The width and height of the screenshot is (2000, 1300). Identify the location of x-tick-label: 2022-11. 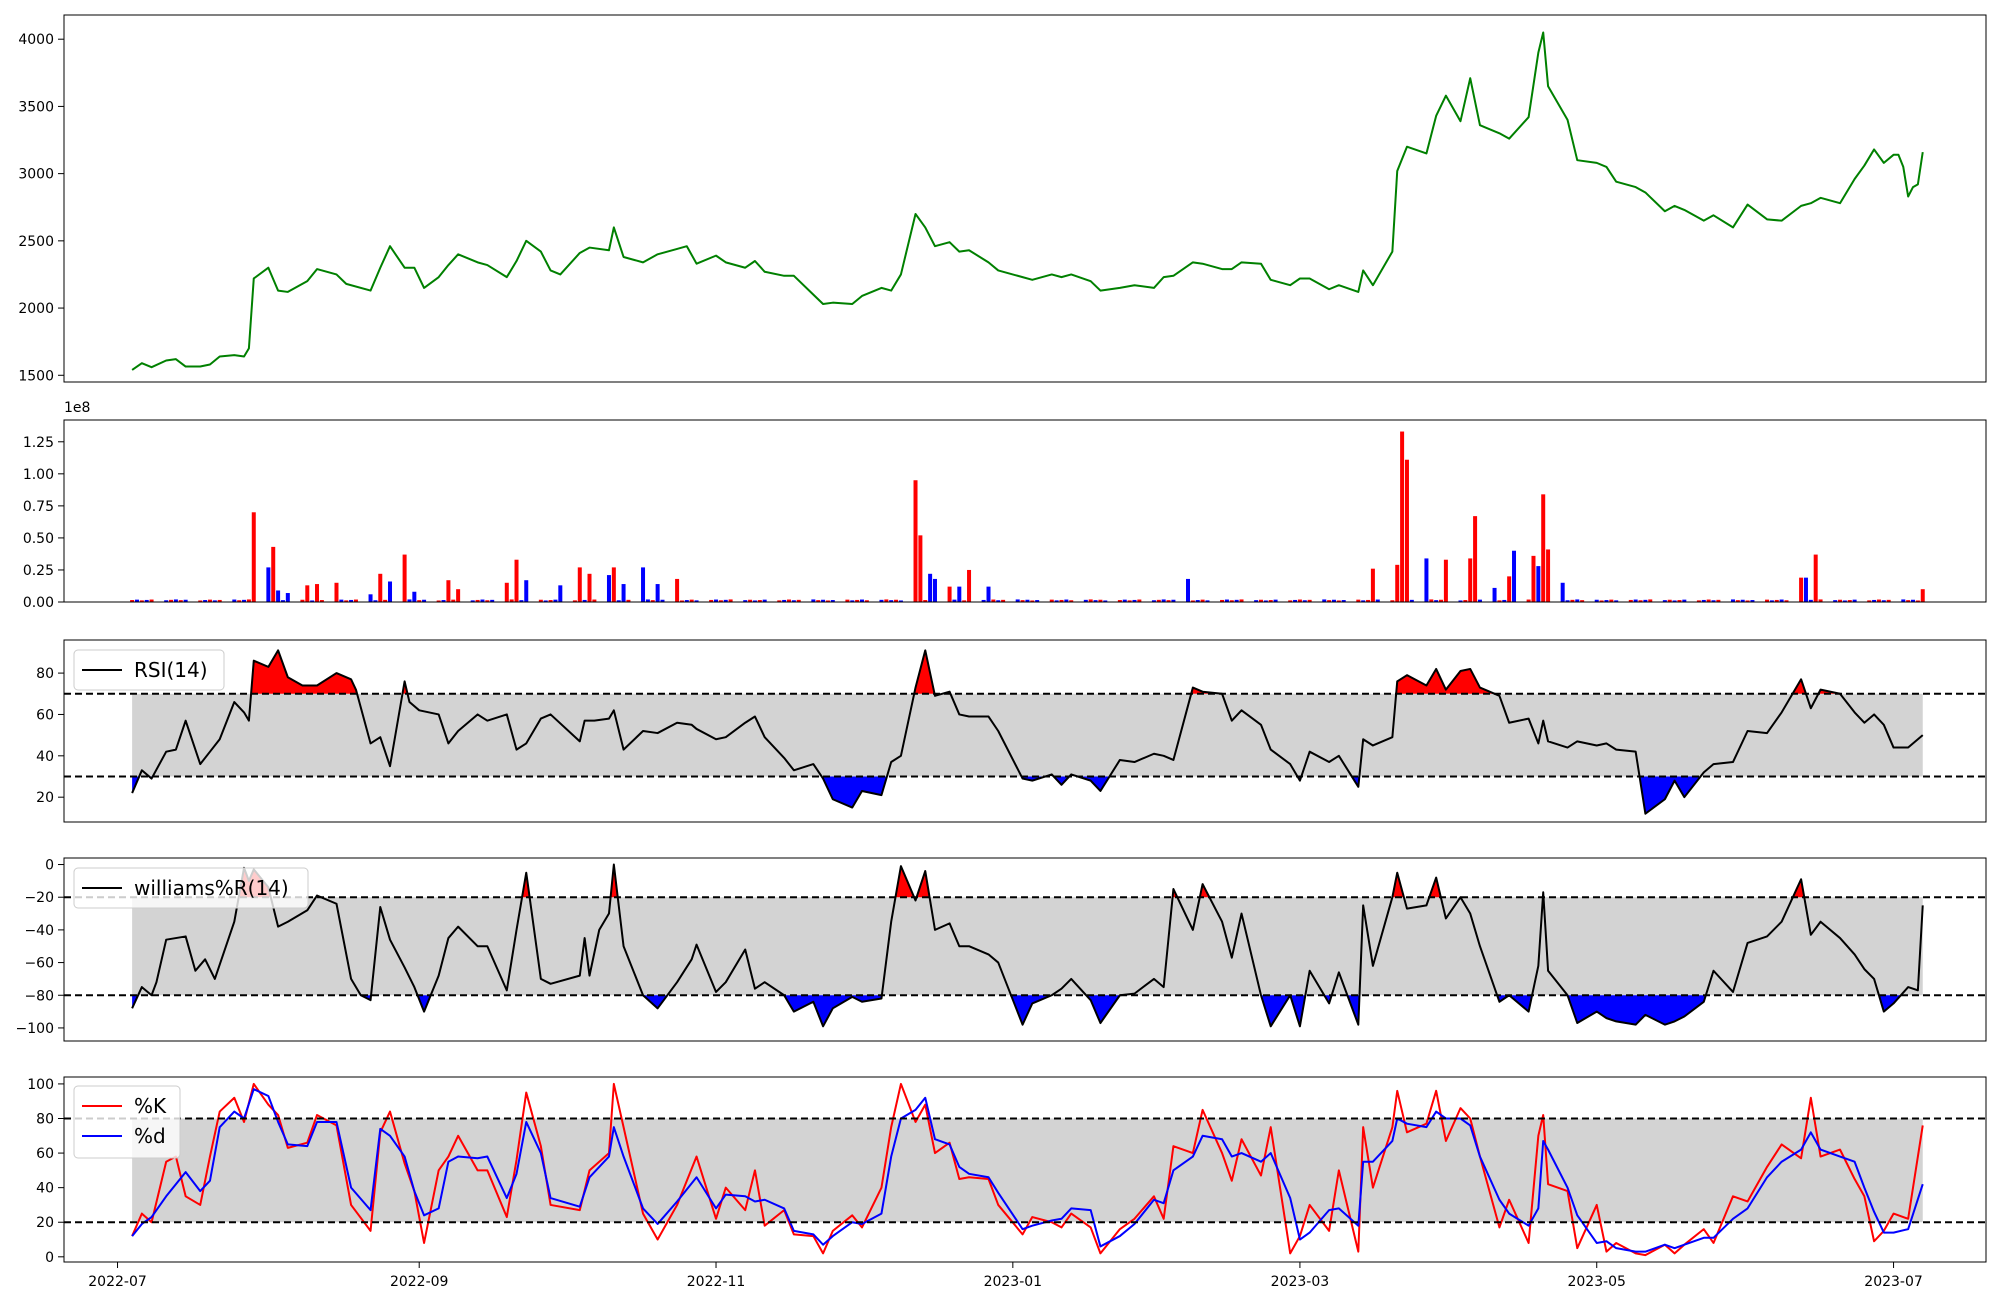
(716, 1282).